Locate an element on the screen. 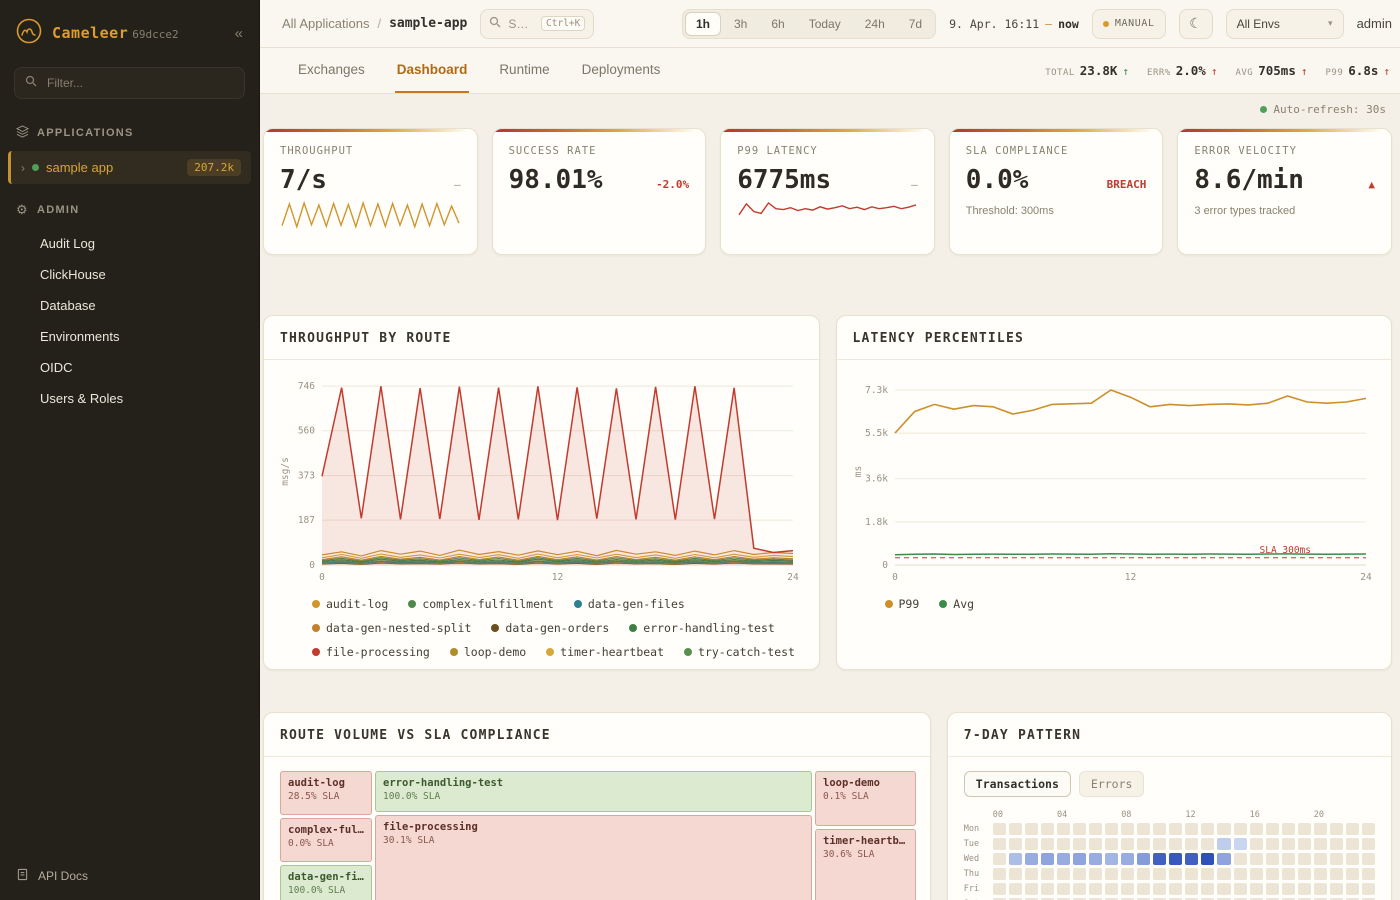 The height and width of the screenshot is (900, 1400). treemap-cell-error-handling-test: error-handling-test 100.0% SLA is located at coordinates (593, 791).